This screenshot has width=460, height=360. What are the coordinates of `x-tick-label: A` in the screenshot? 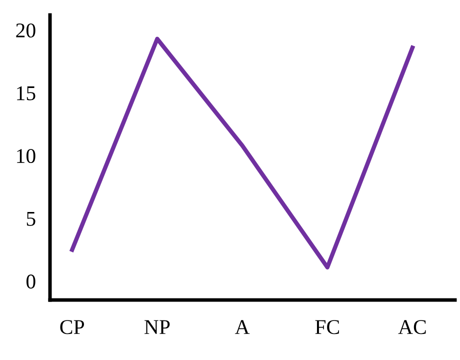 It's located at (242, 327).